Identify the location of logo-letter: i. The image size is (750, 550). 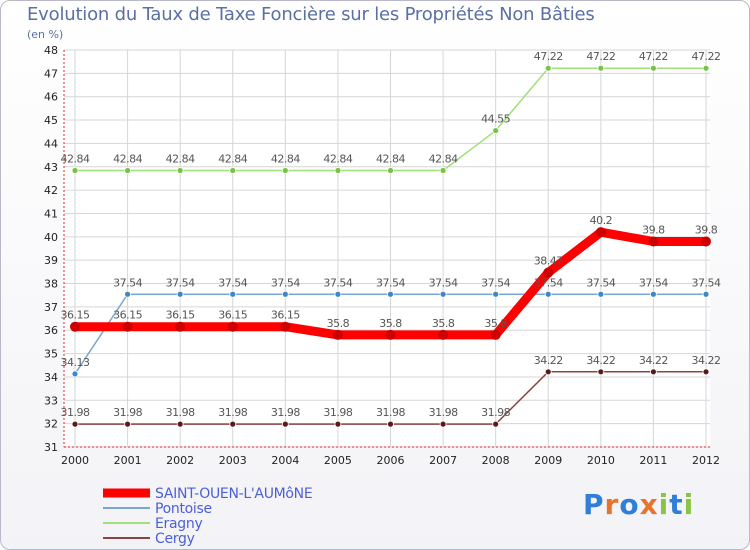
(689, 504).